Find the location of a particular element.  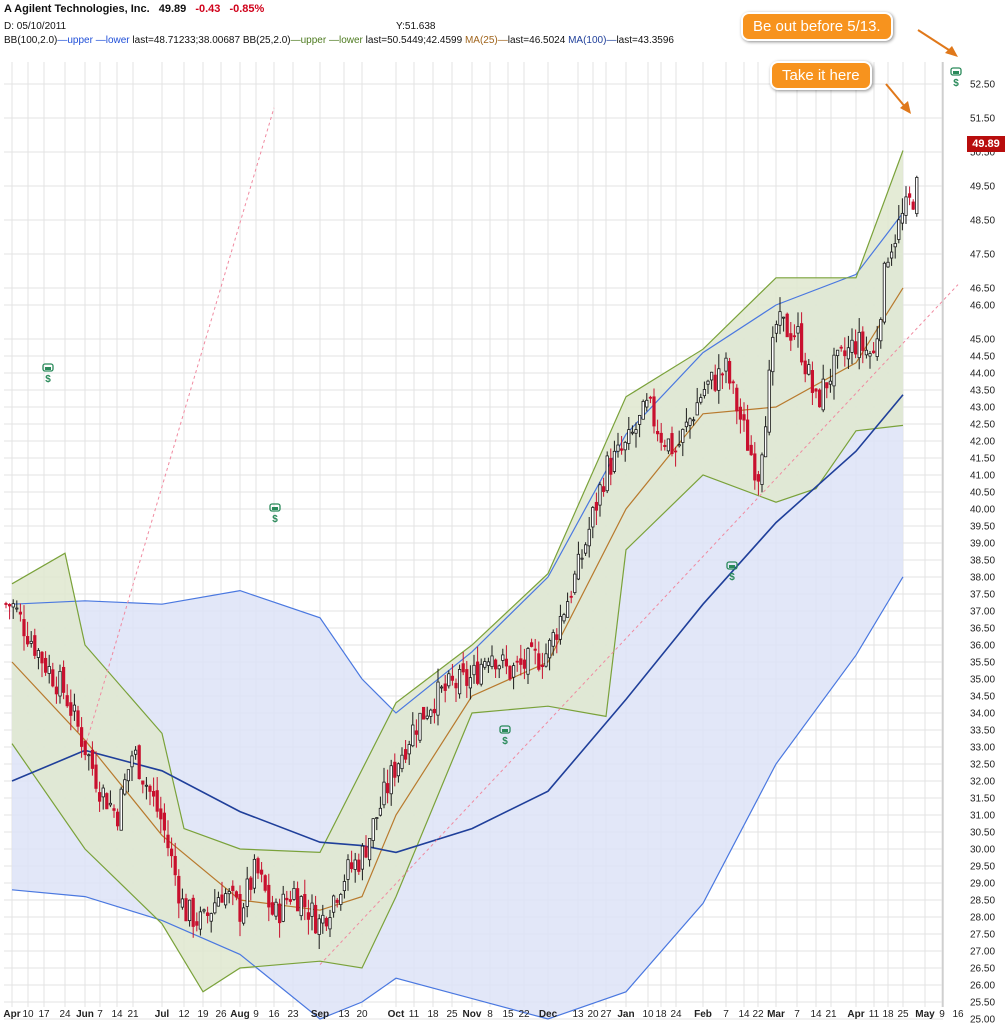

phone-icon is located at coordinates (732, 565).